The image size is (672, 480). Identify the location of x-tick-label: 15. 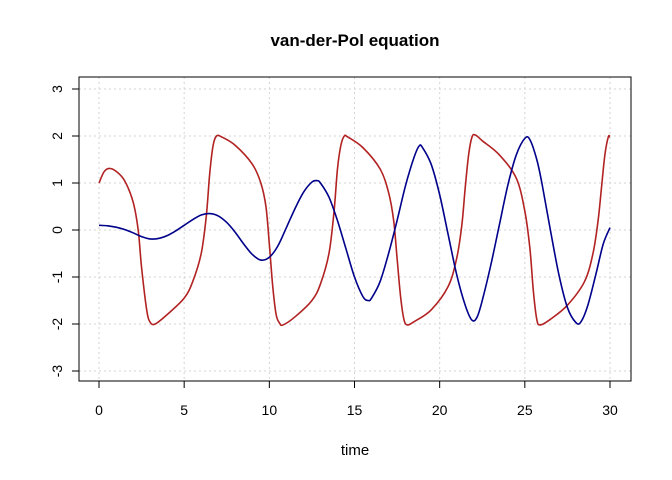
(355, 410).